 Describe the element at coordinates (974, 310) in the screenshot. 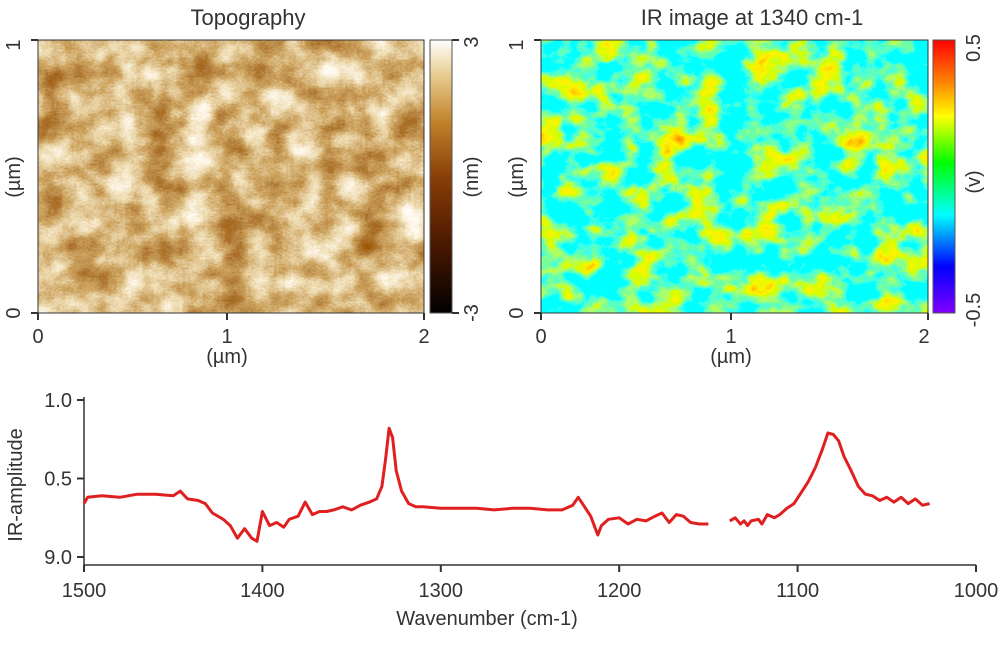

I see `ir-cbar-min: -0.5` at that location.